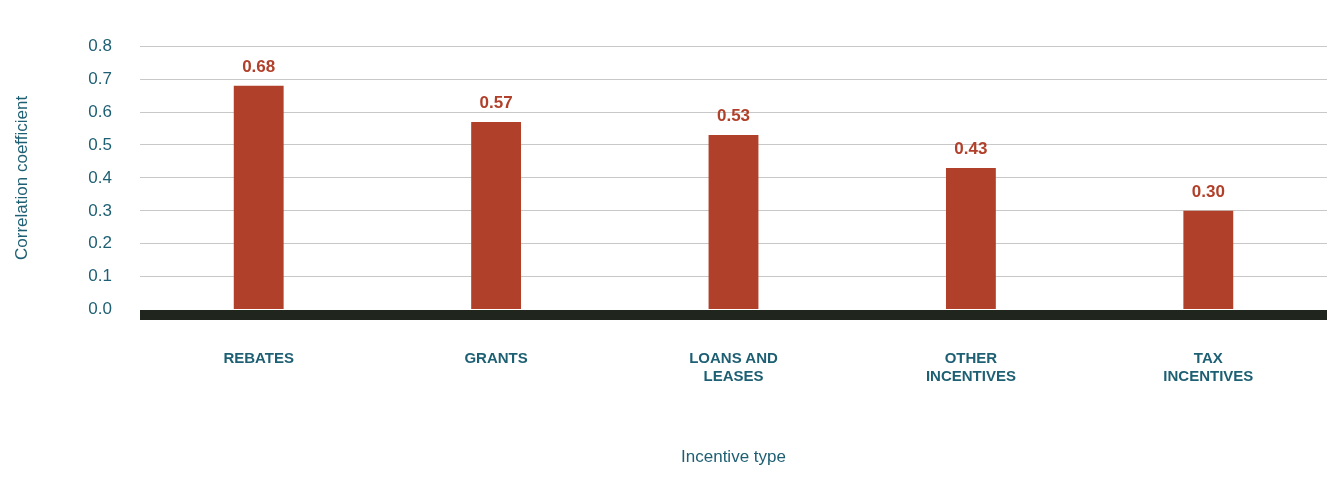 The height and width of the screenshot is (480, 1335). What do you see at coordinates (100, 78) in the screenshot?
I see `y-tick-label: 0.7` at bounding box center [100, 78].